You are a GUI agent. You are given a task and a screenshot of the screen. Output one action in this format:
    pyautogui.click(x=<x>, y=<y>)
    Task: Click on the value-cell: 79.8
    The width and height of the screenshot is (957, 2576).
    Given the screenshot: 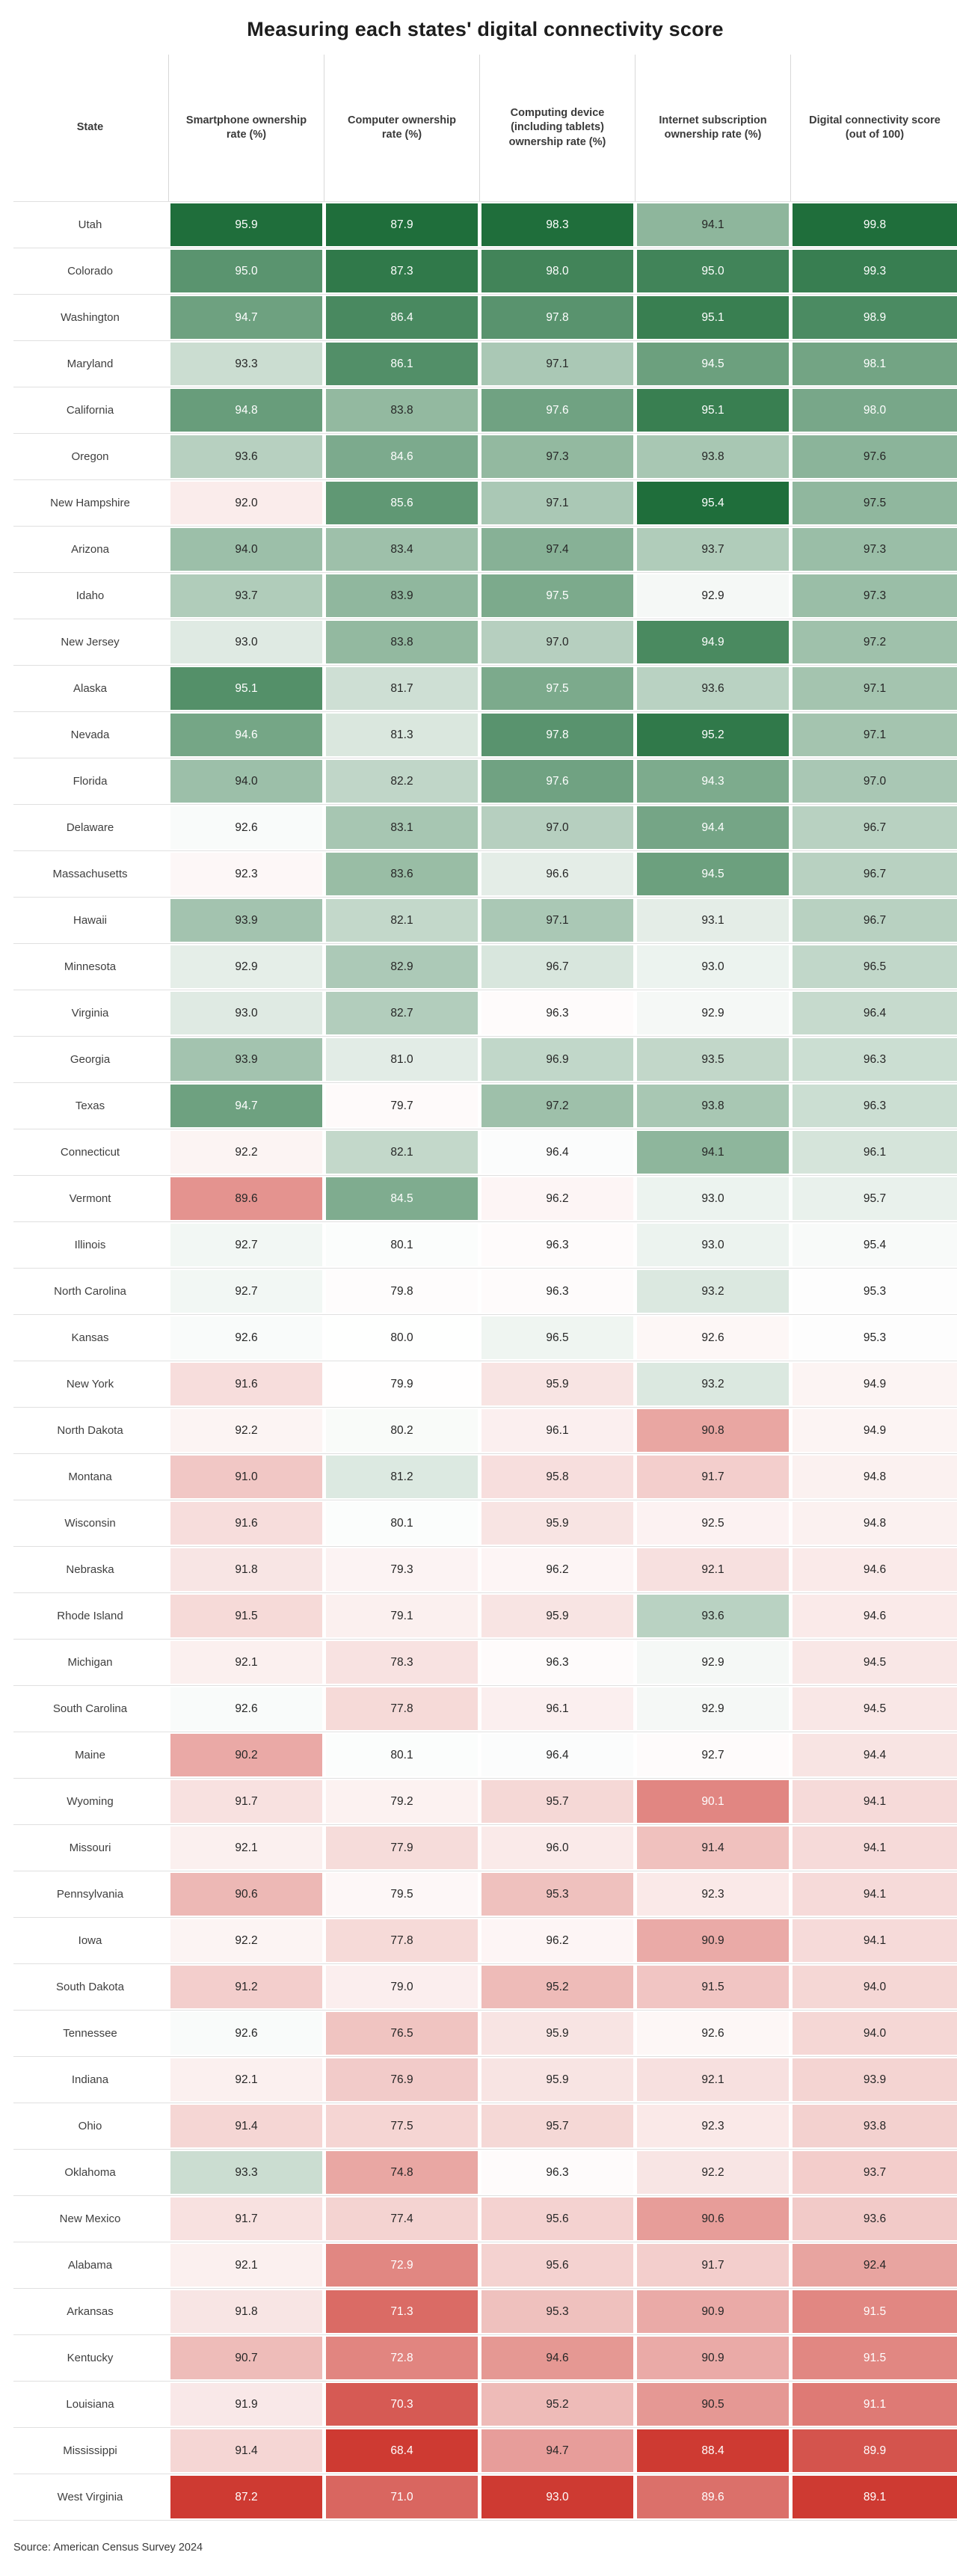 What is the action you would take?
    pyautogui.click(x=402, y=1291)
    